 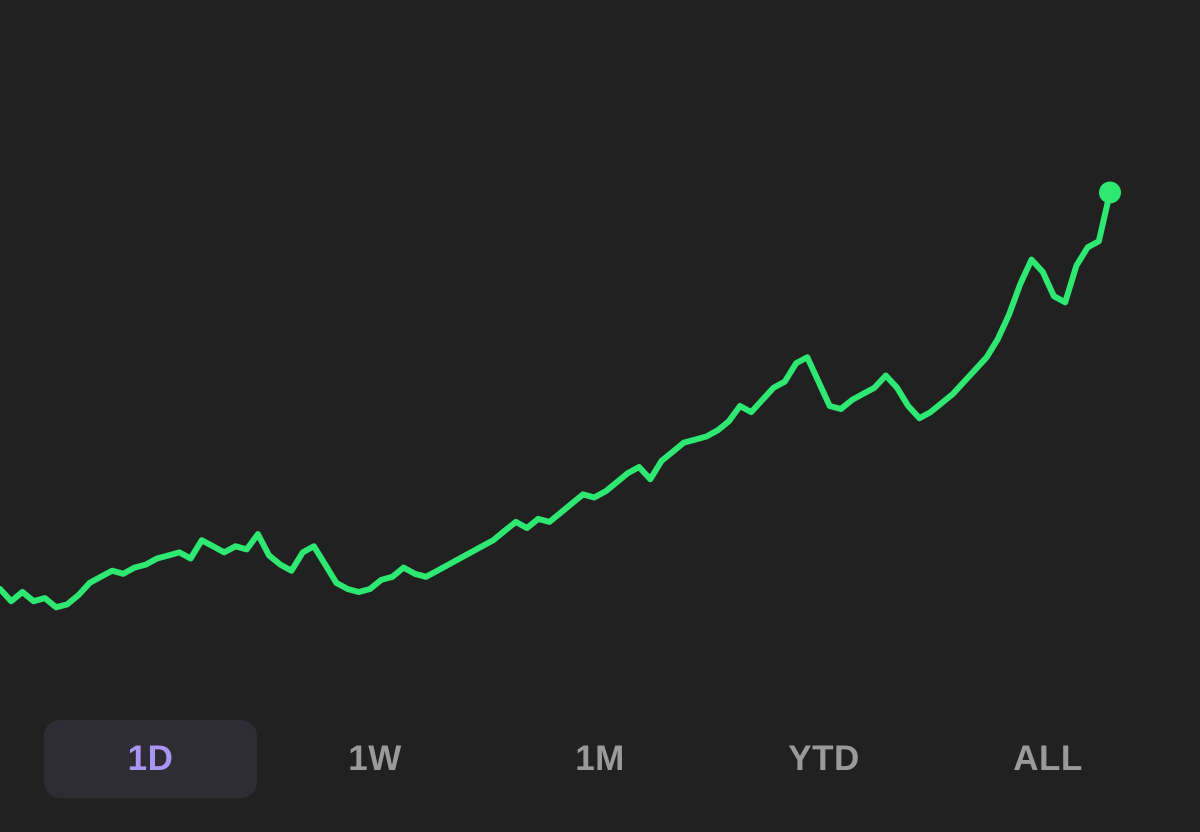 I want to click on range-selector: 1D 1W 1M YTD ALL, so click(x=600, y=760).